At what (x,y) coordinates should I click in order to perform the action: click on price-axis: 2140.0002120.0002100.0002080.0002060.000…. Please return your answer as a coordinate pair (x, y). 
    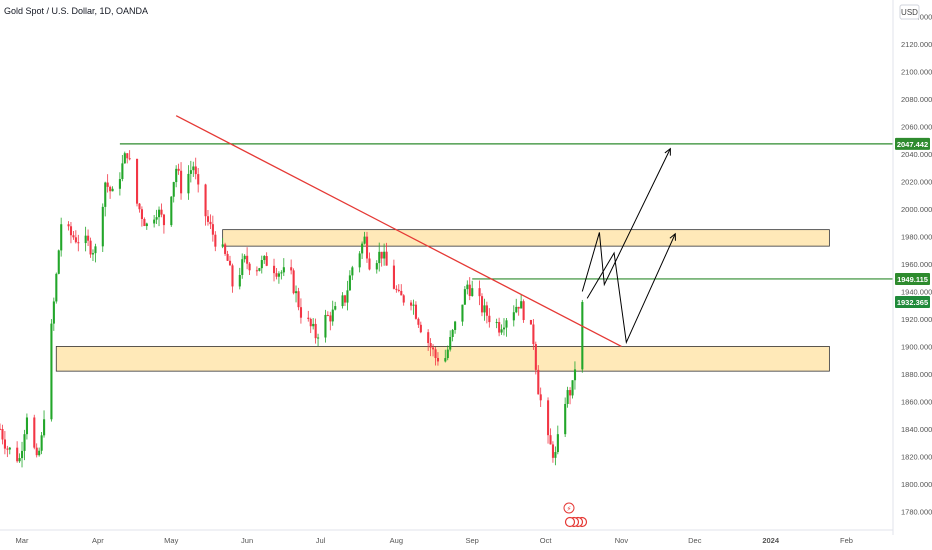
    Looking at the image, I should click on (916, 265).